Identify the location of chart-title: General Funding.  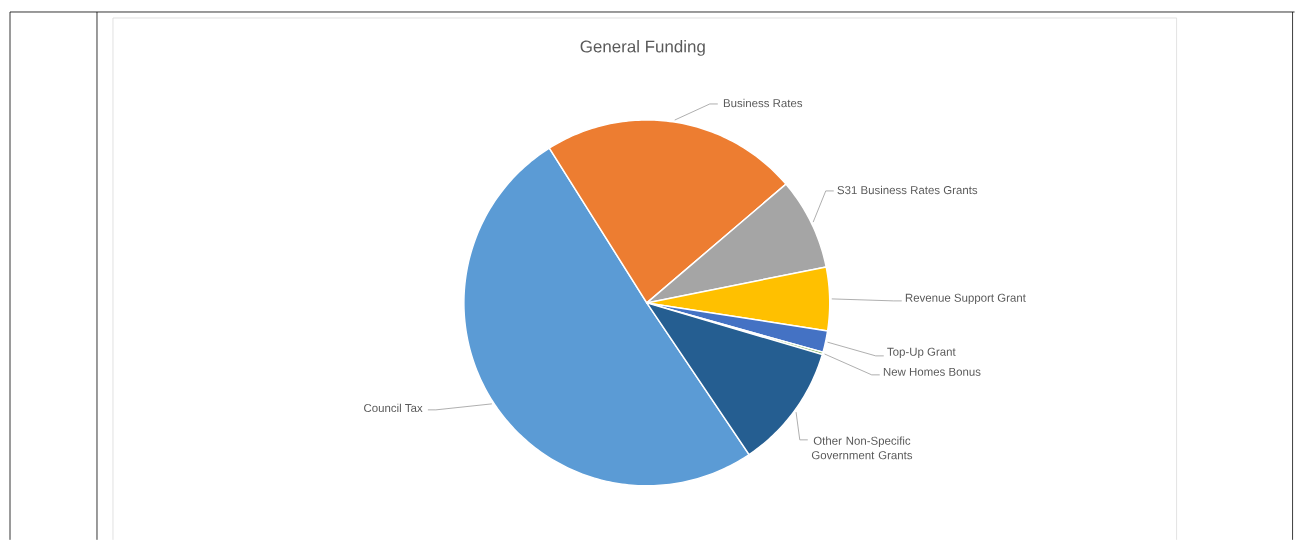
(642, 47).